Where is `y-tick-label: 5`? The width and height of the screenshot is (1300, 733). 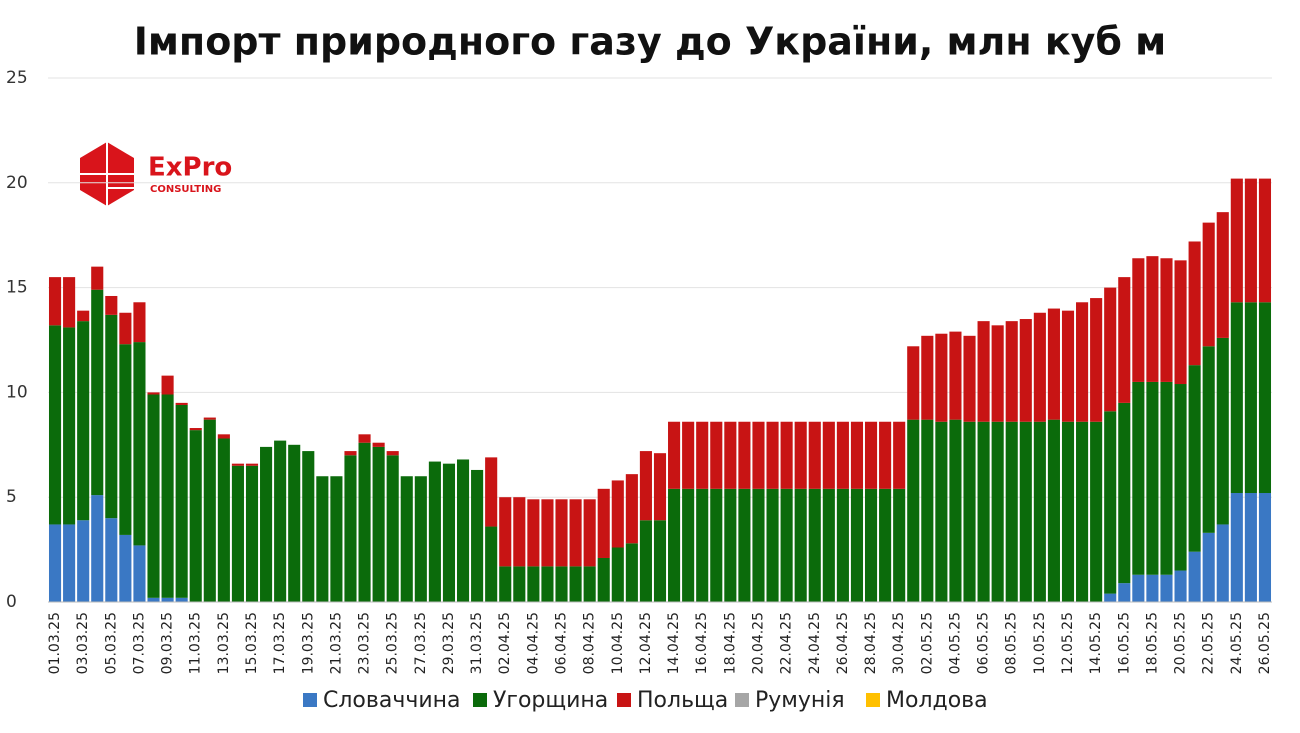 y-tick-label: 5 is located at coordinates (11, 497).